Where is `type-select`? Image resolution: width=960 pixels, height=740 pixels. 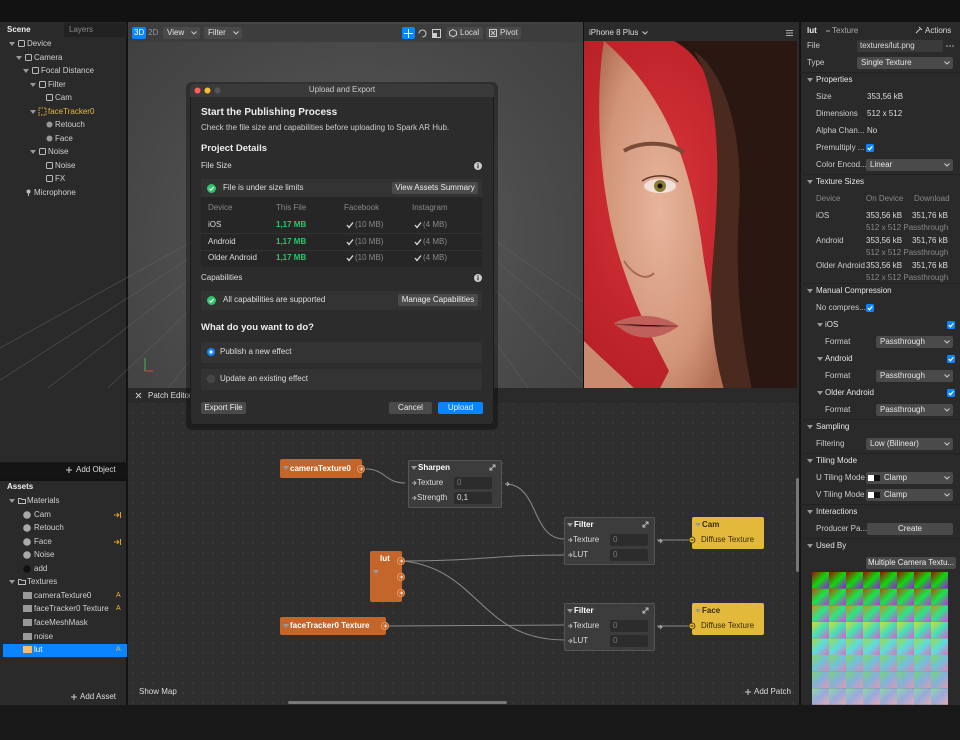
type-select is located at coordinates (905, 63).